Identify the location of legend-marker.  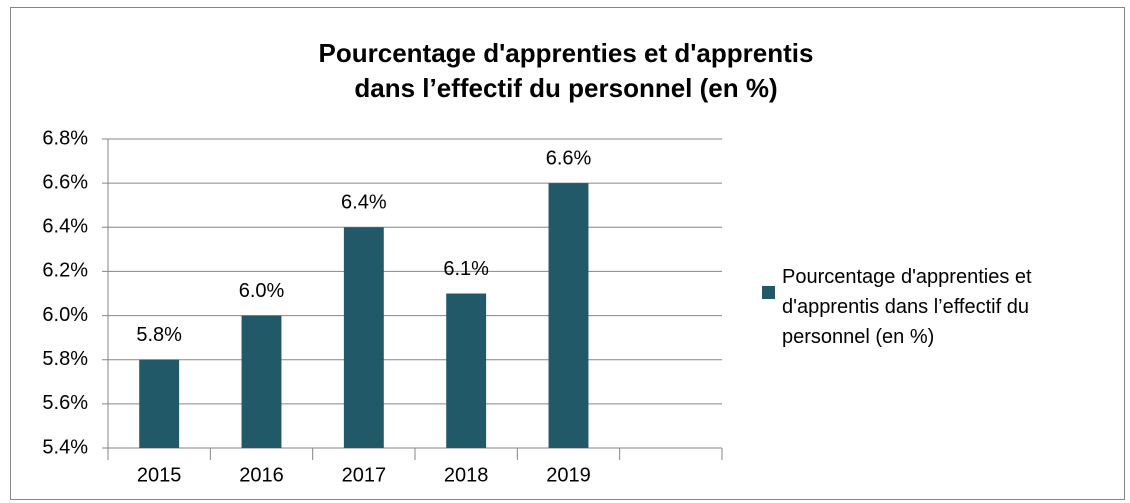
(768, 292).